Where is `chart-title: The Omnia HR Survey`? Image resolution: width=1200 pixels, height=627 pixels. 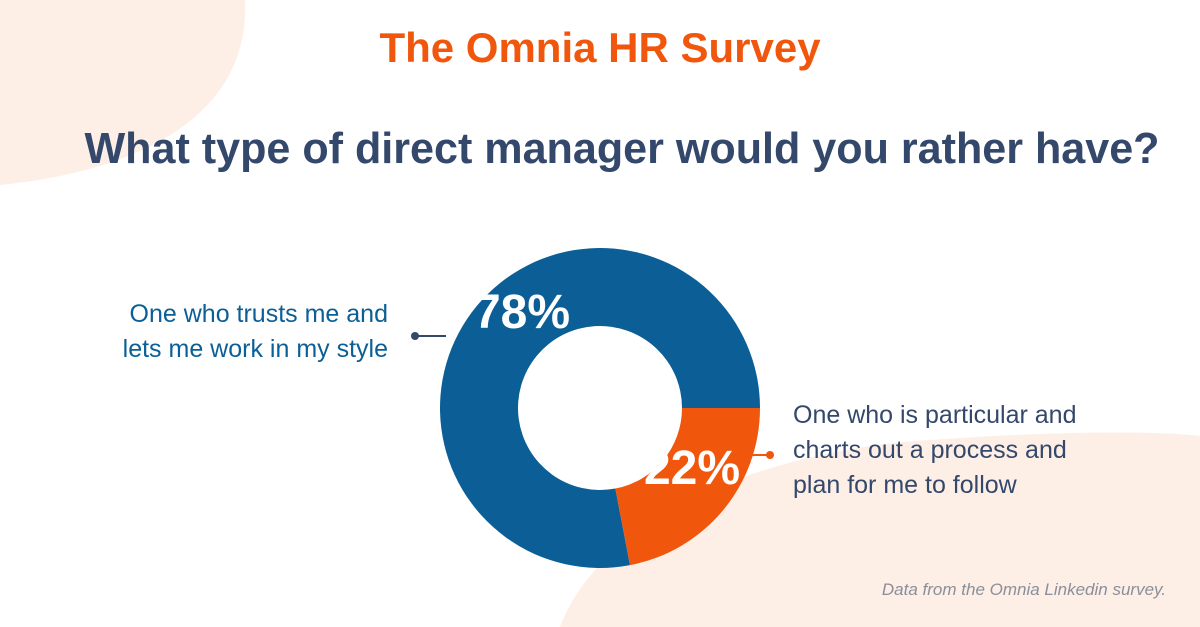
chart-title: The Omnia HR Survey is located at coordinates (600, 47).